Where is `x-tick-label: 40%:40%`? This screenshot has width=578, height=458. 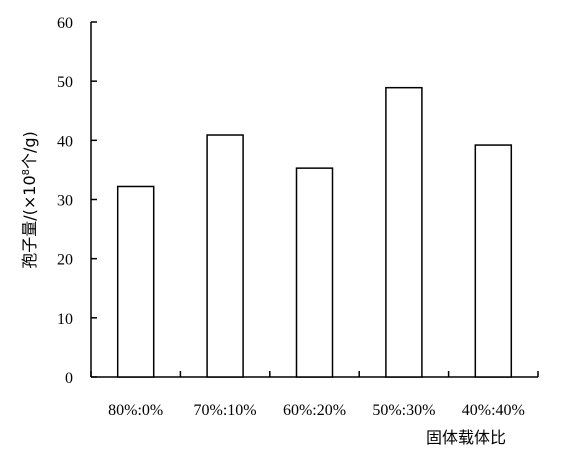 x-tick-label: 40%:40% is located at coordinates (493, 410).